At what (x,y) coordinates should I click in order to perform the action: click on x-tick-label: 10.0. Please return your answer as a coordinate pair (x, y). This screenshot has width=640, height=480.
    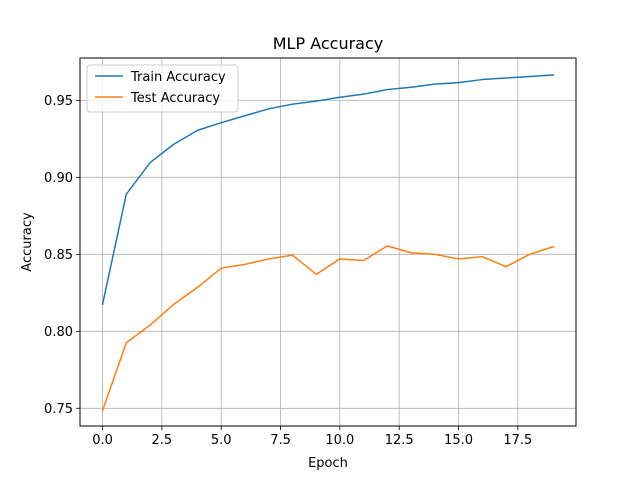
    Looking at the image, I should click on (339, 440).